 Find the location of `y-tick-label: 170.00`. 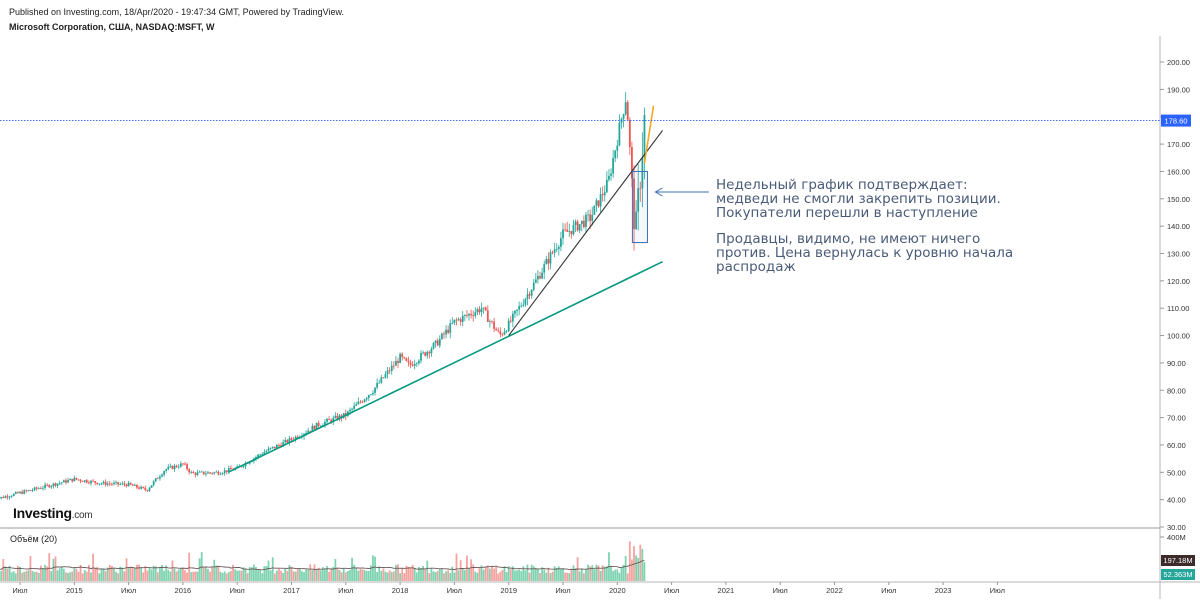

y-tick-label: 170.00 is located at coordinates (1178, 144).